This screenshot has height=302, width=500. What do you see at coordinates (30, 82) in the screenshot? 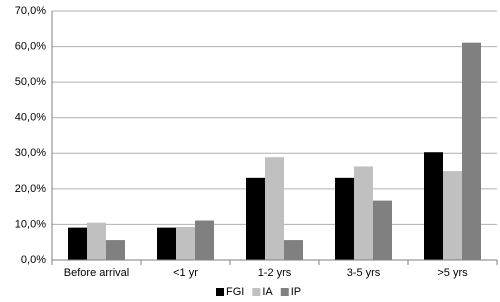
I see `y-tick-label: 50,0%` at bounding box center [30, 82].